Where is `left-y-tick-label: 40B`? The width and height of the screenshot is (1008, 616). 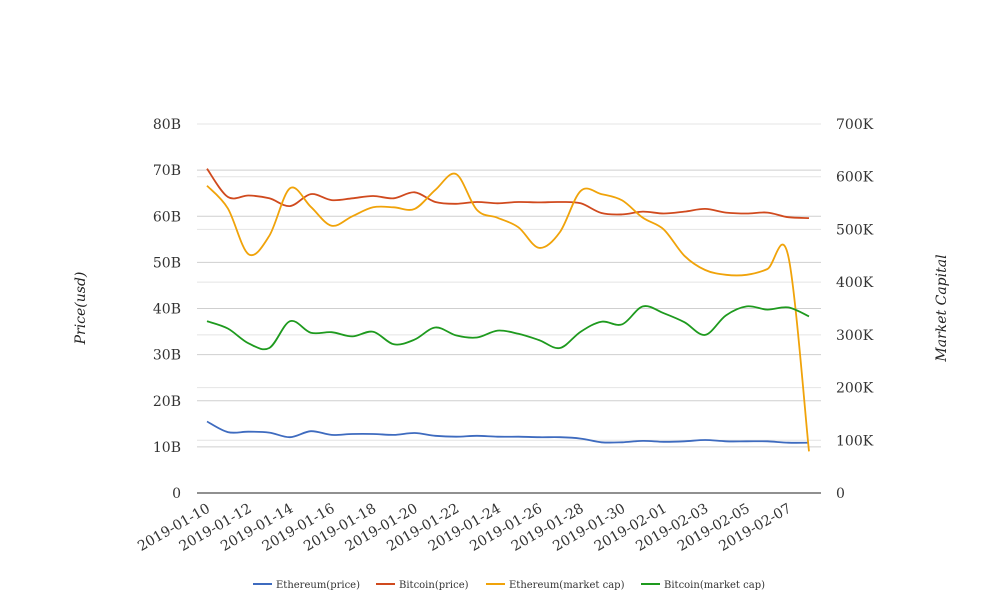
left-y-tick-label: 40B is located at coordinates (167, 310).